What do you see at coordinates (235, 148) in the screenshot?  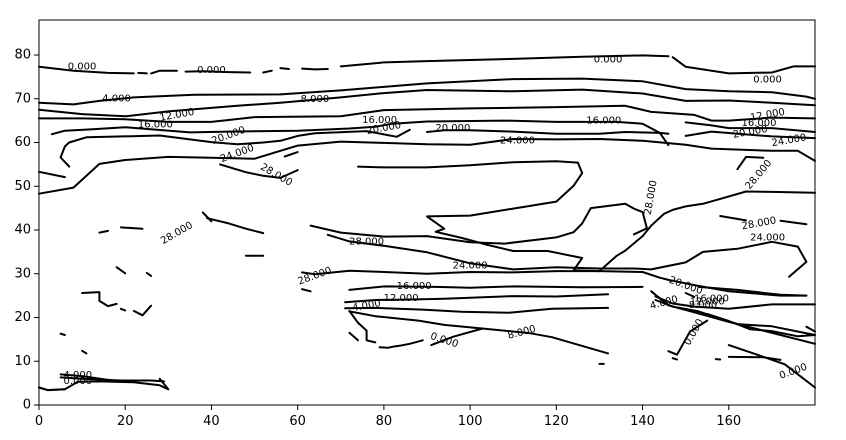 I see `contour-line-20.000-0` at bounding box center [235, 148].